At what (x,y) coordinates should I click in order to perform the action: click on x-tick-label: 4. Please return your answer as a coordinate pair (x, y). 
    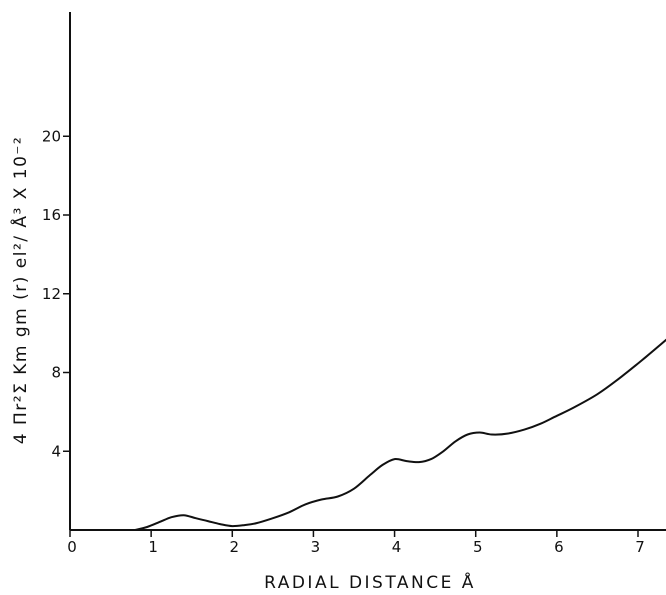
    Looking at the image, I should click on (397, 547).